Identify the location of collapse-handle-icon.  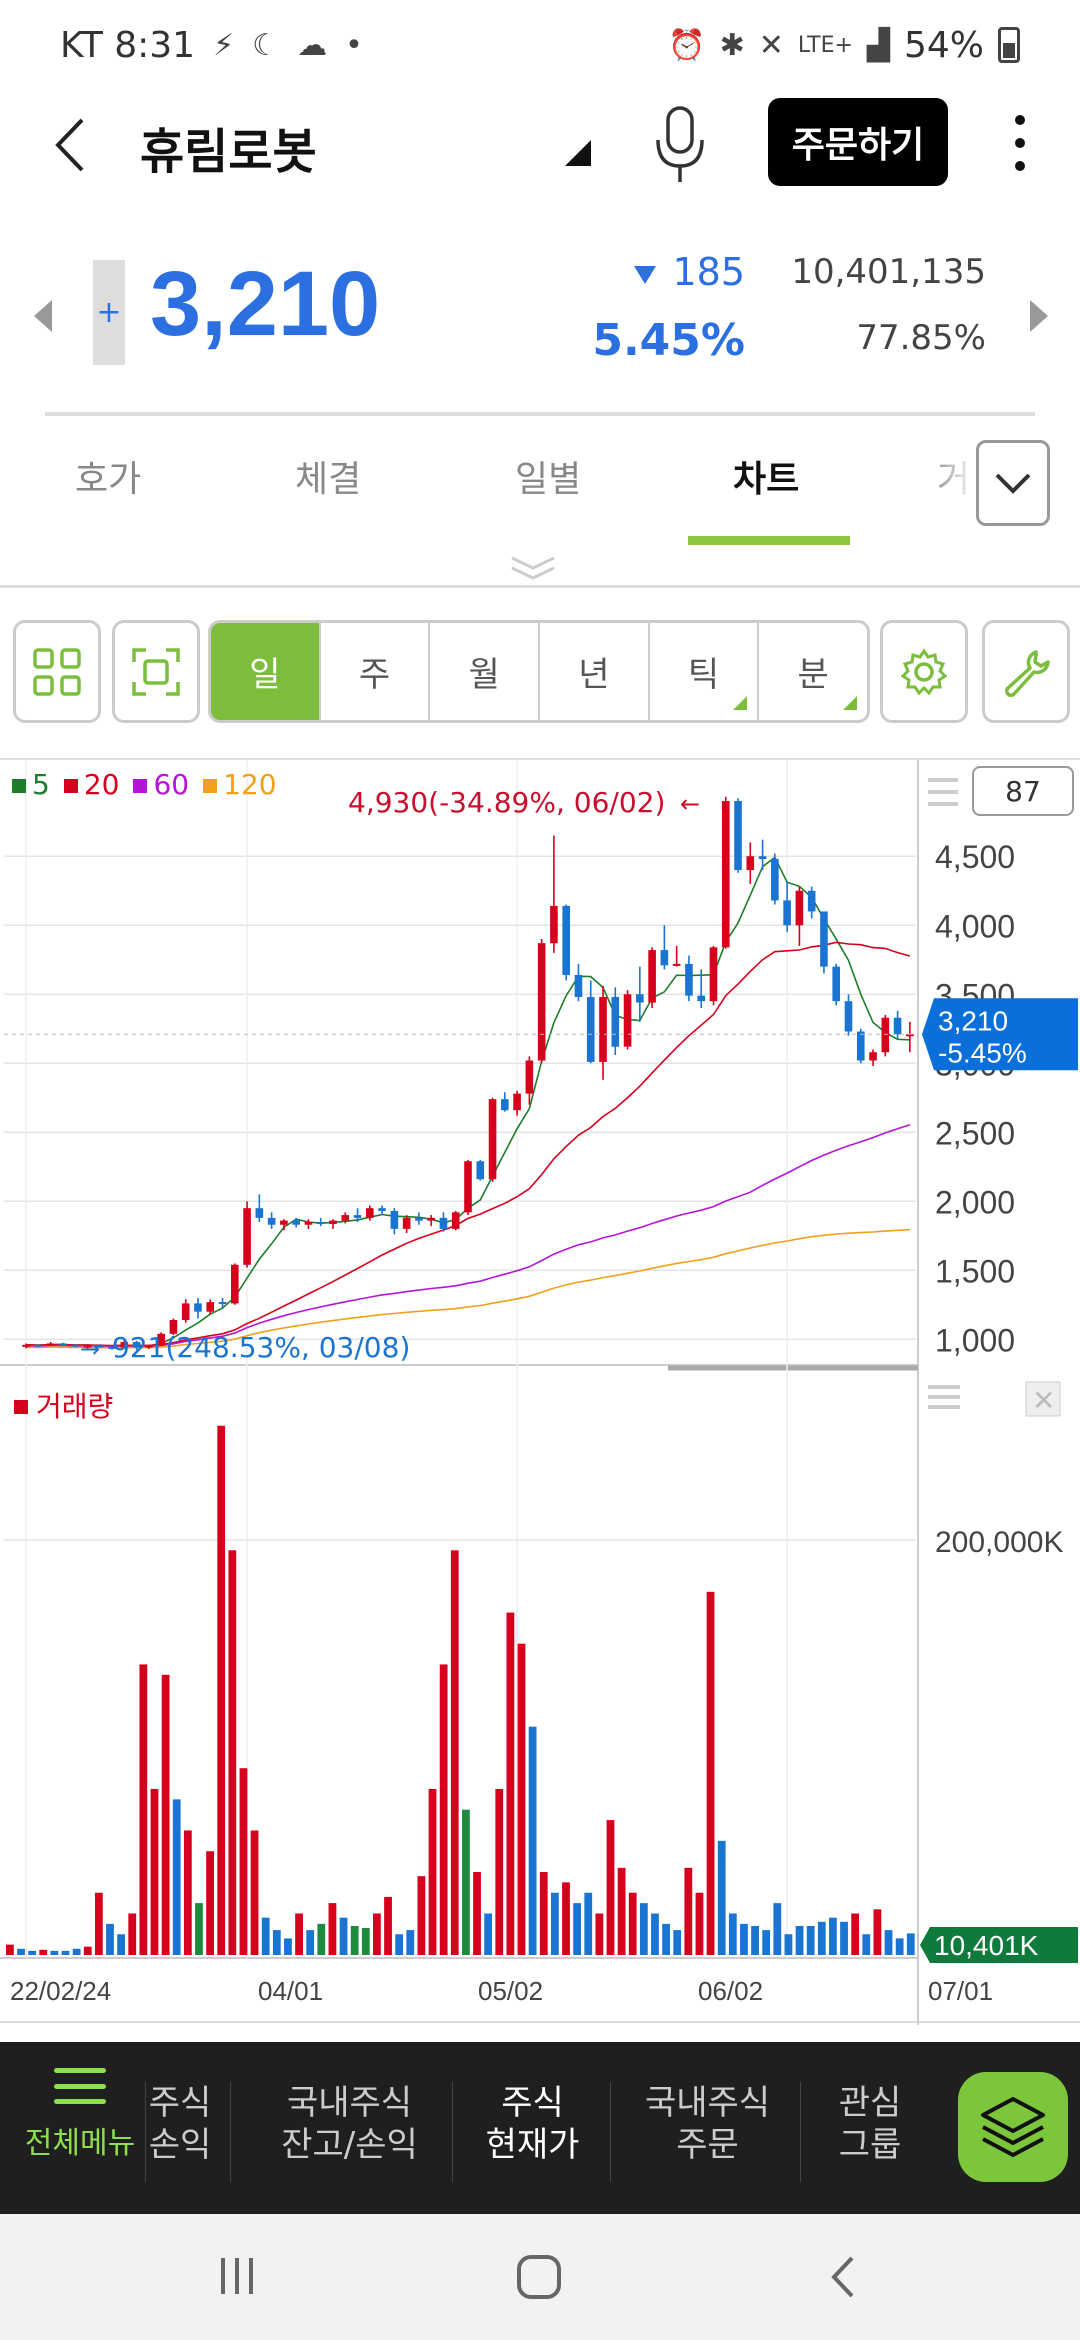
(533, 567).